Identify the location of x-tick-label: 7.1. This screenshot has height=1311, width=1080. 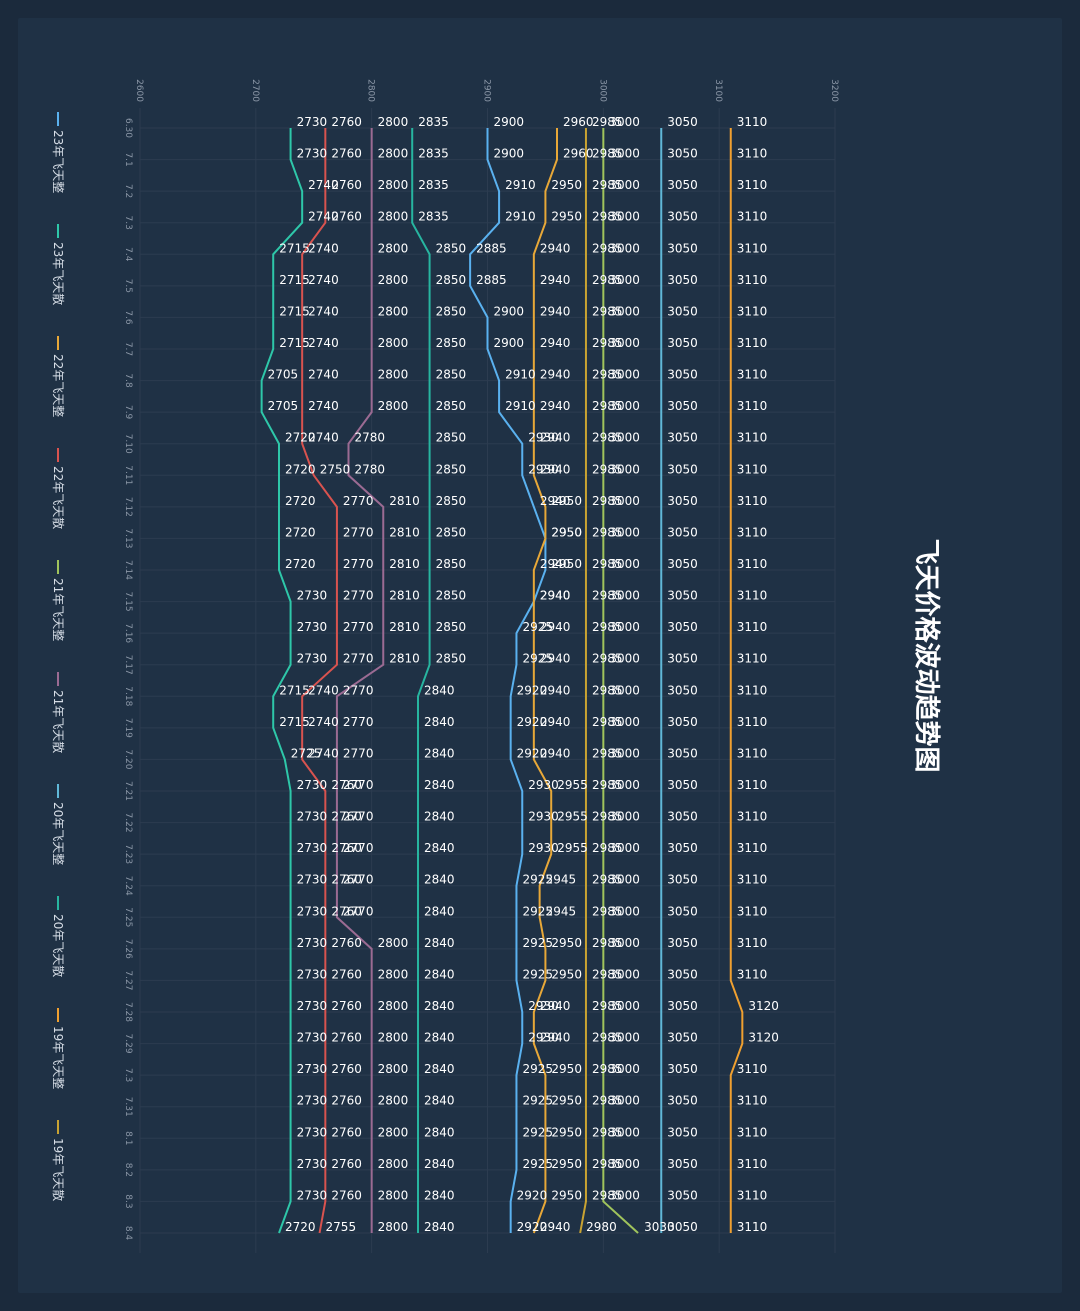
(128, 159).